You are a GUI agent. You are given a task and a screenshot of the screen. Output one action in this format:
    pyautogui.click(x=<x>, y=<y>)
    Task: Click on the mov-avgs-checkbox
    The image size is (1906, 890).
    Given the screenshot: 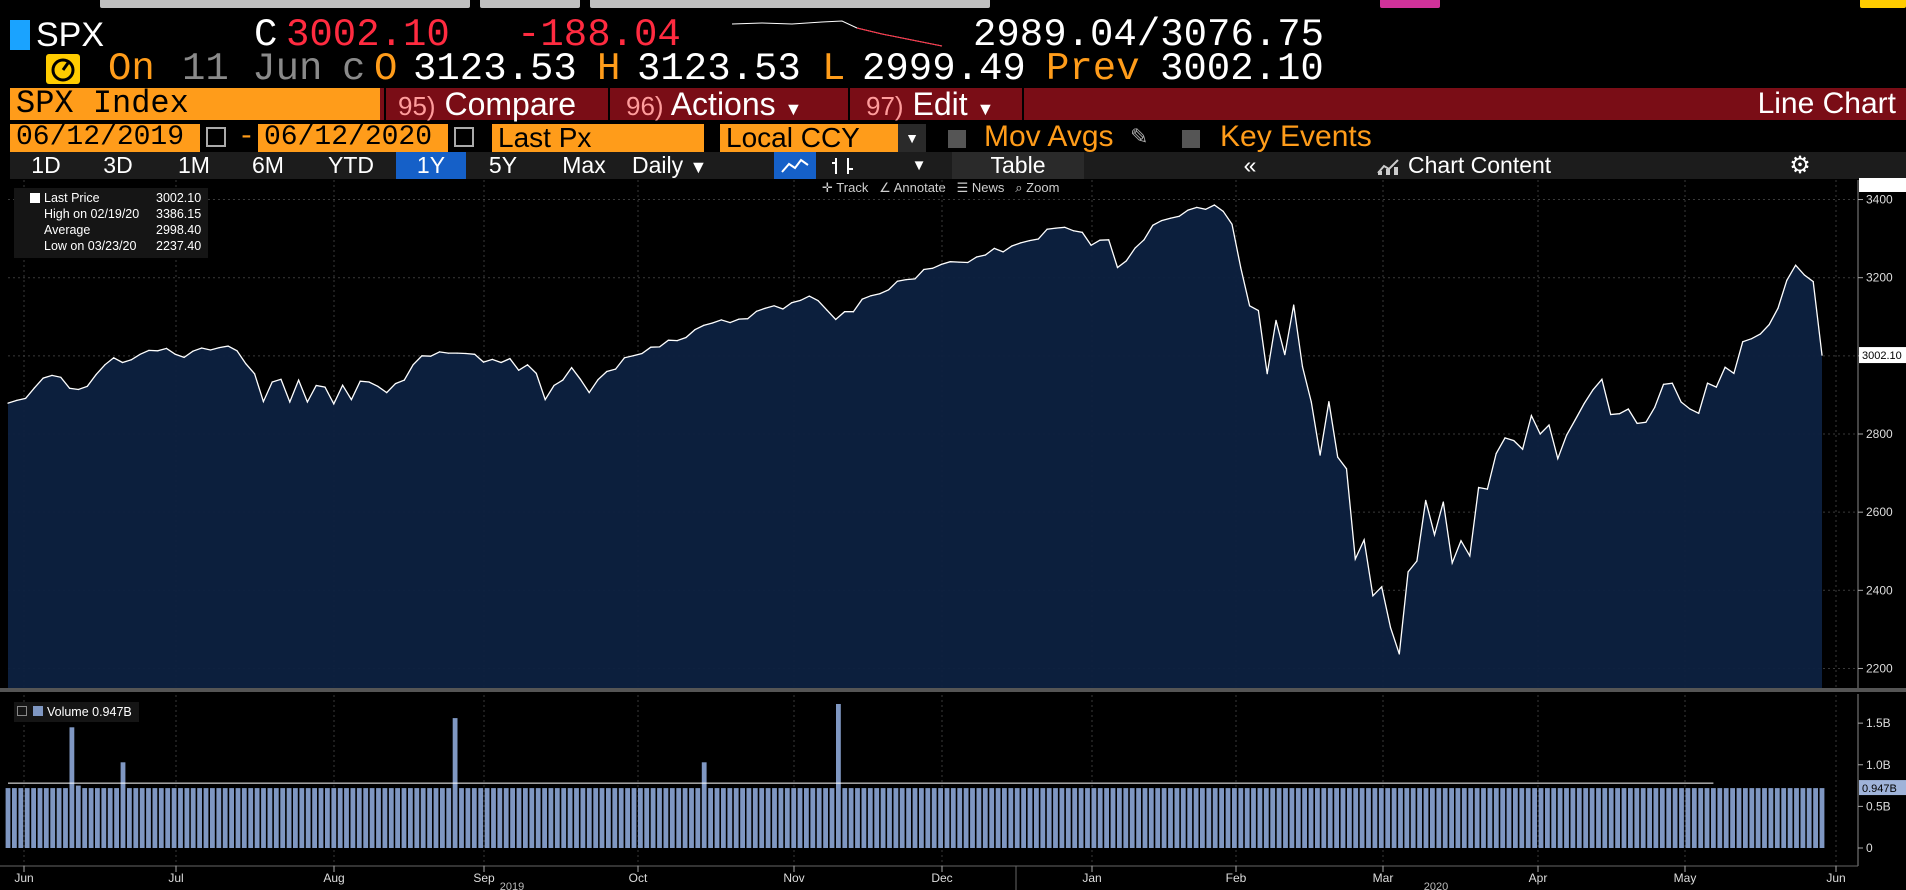 What is the action you would take?
    pyautogui.click(x=957, y=139)
    